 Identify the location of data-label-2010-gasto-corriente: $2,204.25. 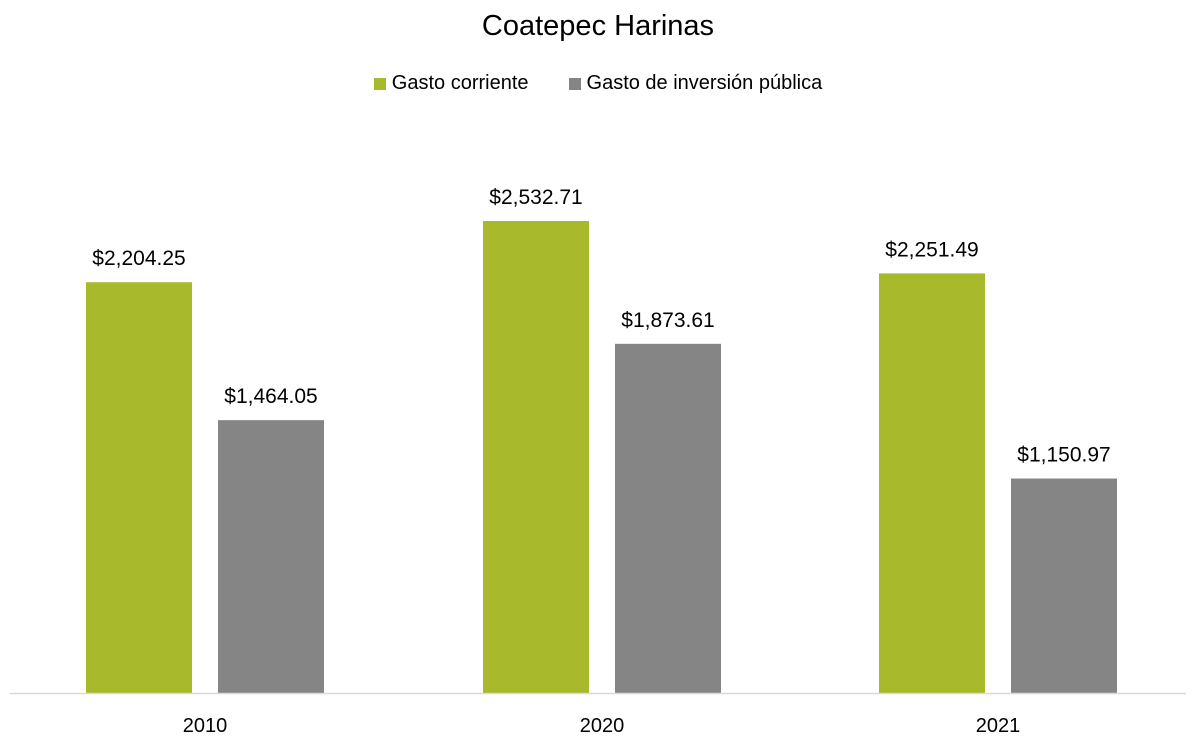
(138, 258).